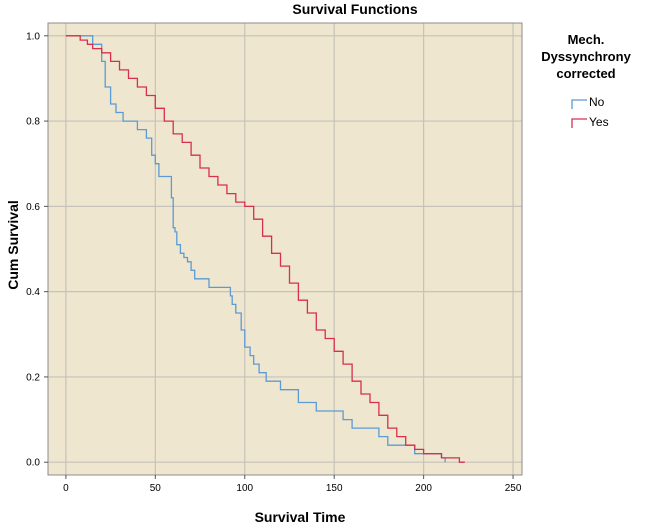  What do you see at coordinates (599, 122) in the screenshot?
I see `legend-label-yes: Yes` at bounding box center [599, 122].